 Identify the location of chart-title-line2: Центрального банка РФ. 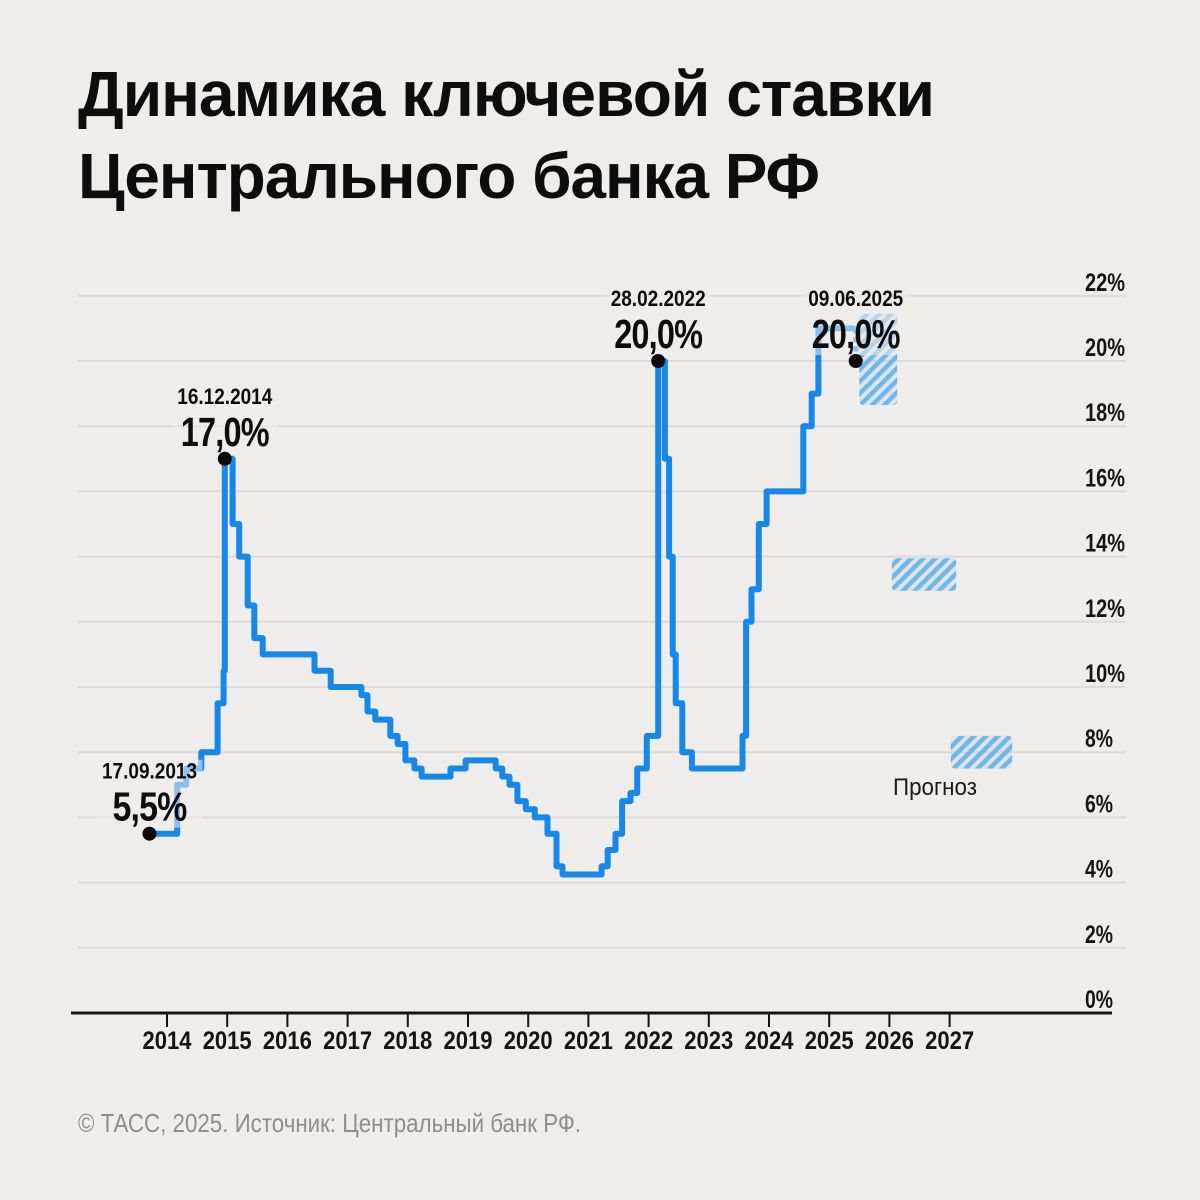
(448, 176).